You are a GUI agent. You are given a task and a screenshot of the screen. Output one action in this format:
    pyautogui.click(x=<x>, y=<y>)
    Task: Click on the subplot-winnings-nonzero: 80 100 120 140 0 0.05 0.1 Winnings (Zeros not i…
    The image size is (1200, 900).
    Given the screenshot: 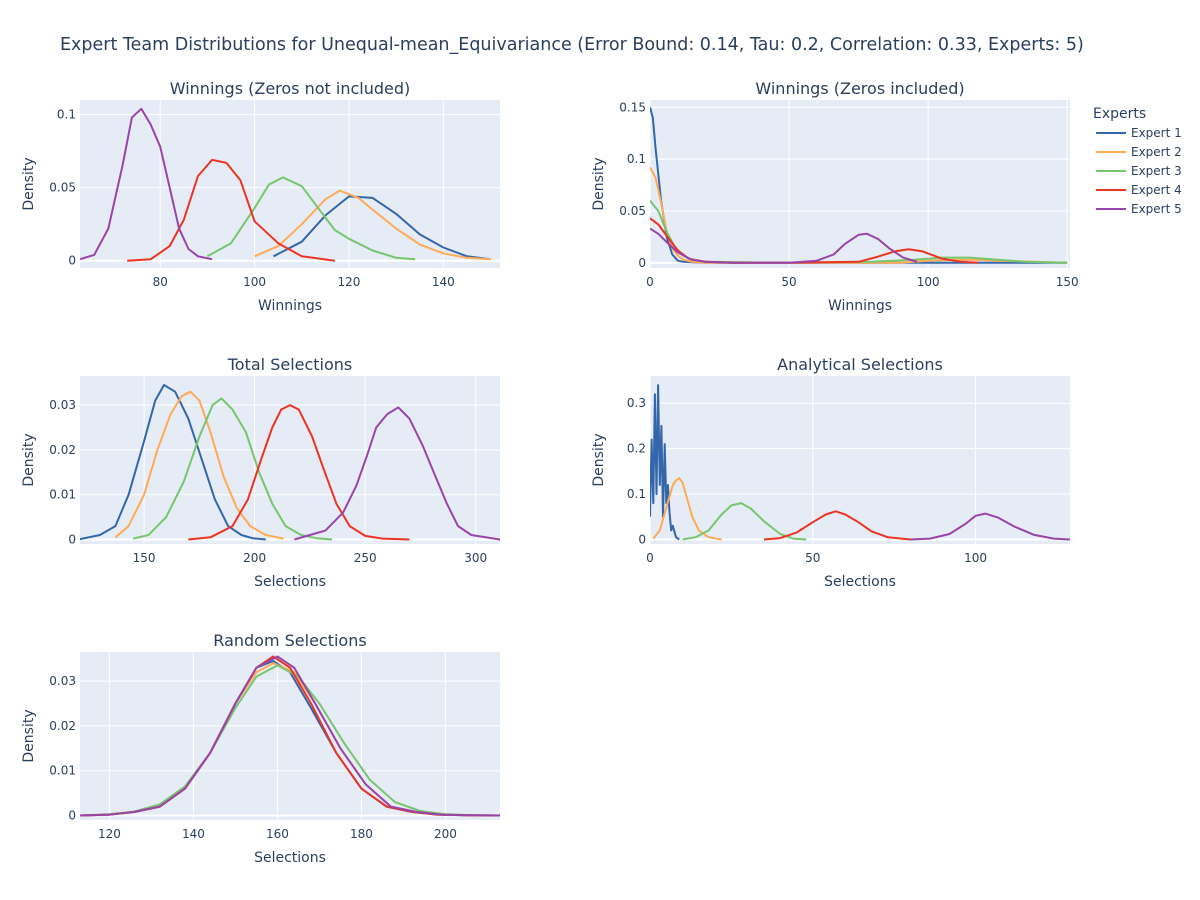 What is the action you would take?
    pyautogui.click(x=260, y=196)
    